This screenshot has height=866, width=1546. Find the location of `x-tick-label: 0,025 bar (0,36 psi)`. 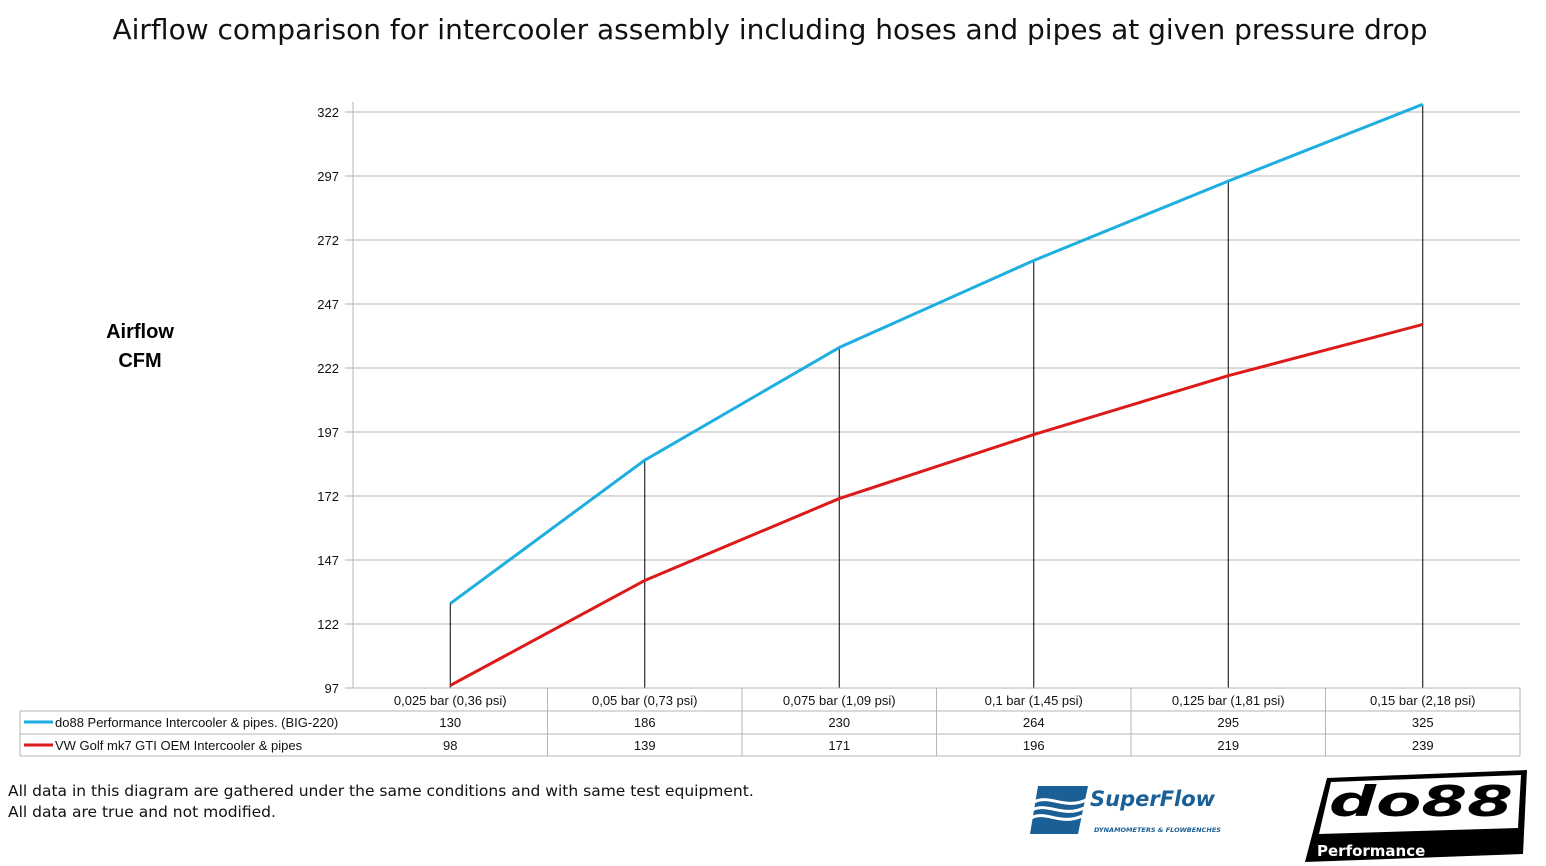

x-tick-label: 0,025 bar (0,36 psi) is located at coordinates (450, 700).